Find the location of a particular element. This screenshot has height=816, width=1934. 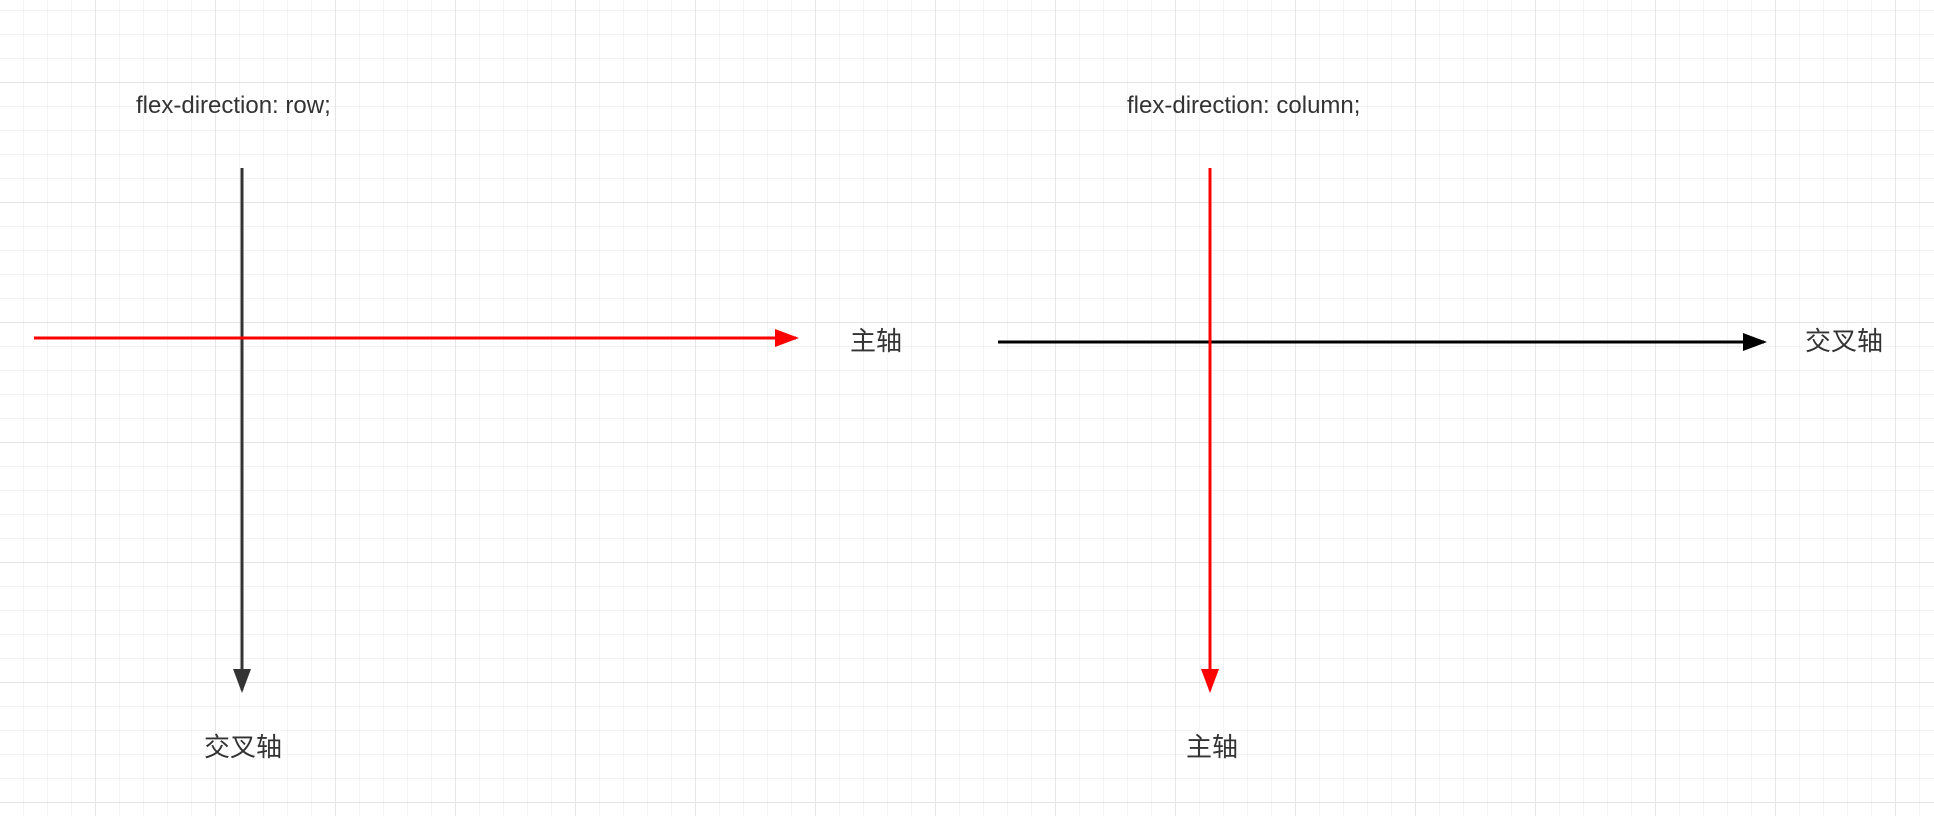

column-cross-axis-label: 交叉轴 is located at coordinates (1844, 342).